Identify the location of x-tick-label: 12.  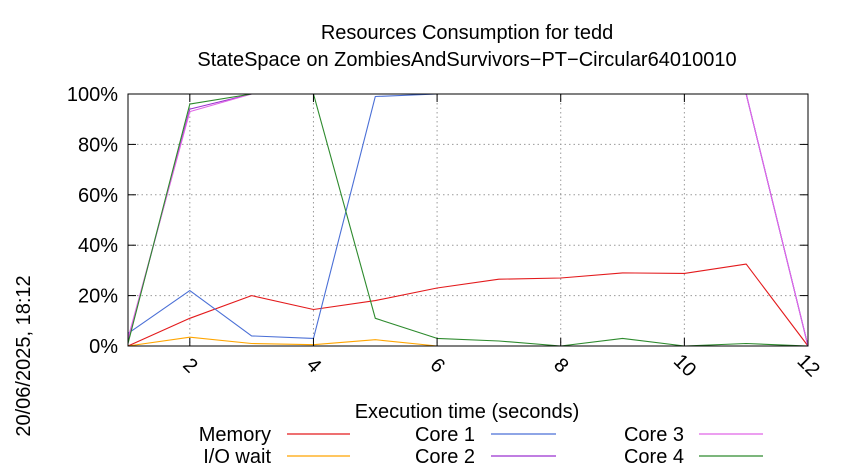
(808, 365).